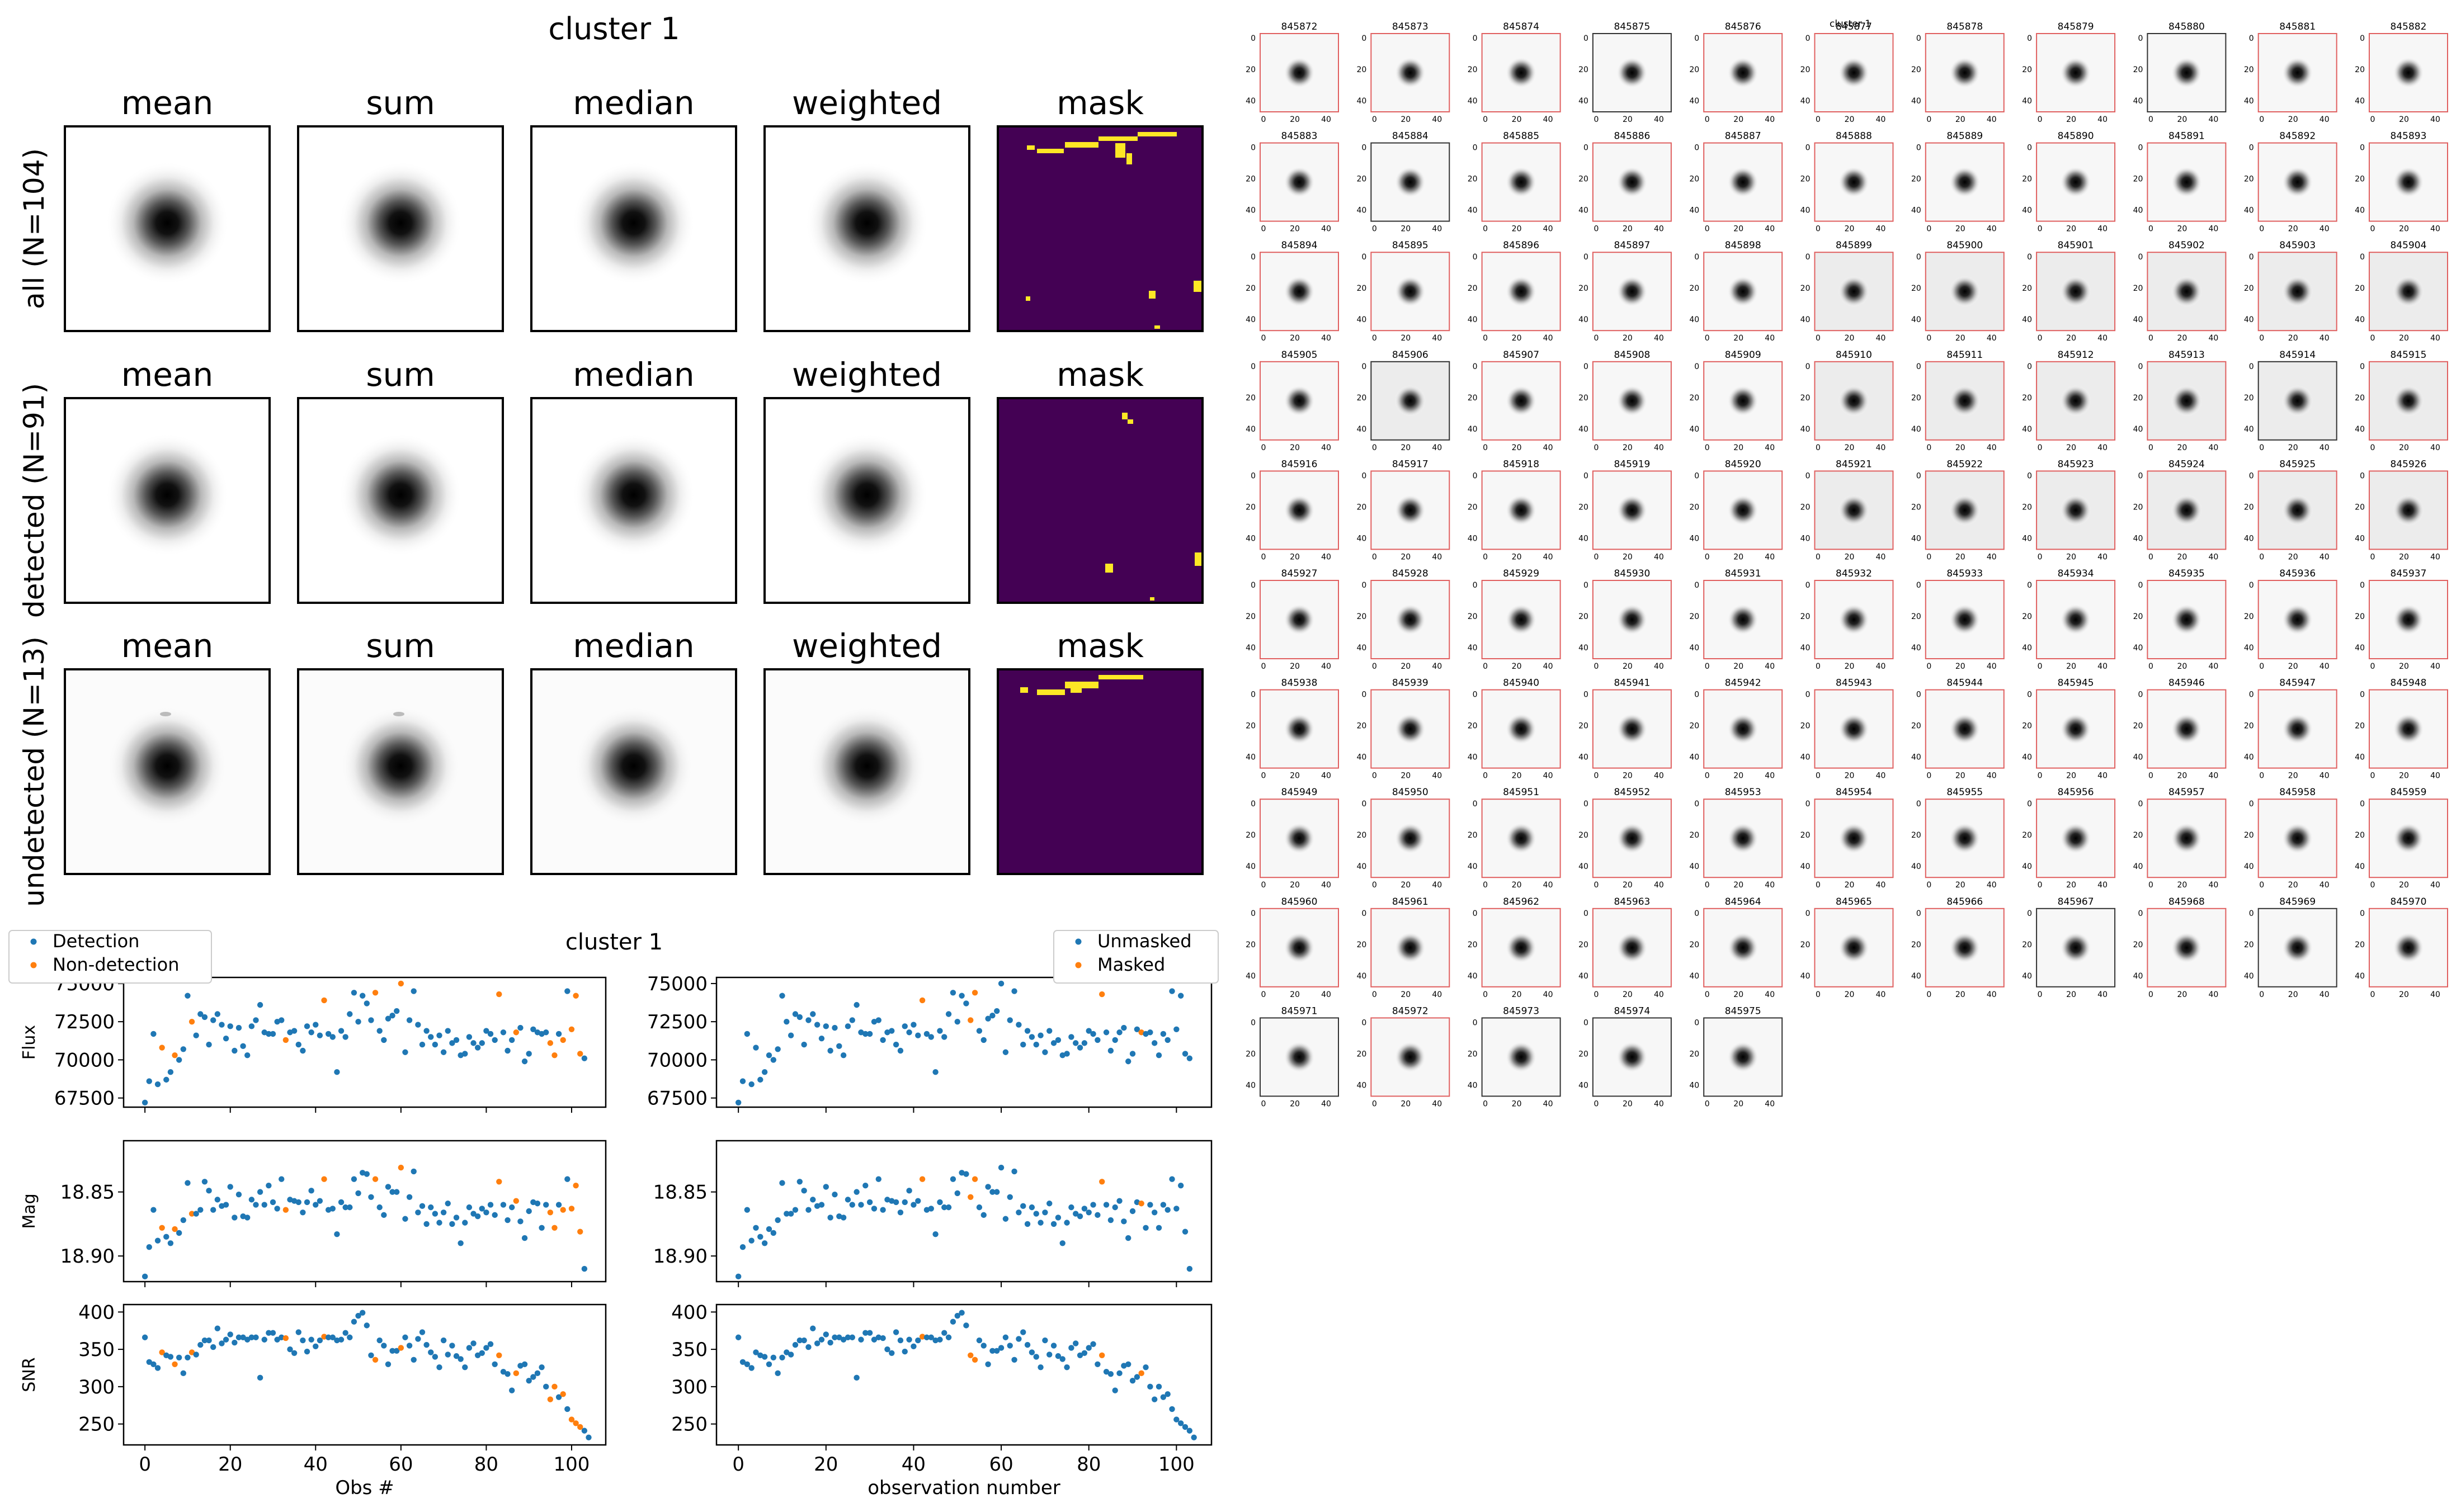 The image size is (2461, 1512). I want to click on psf-blob, so click(167, 494).